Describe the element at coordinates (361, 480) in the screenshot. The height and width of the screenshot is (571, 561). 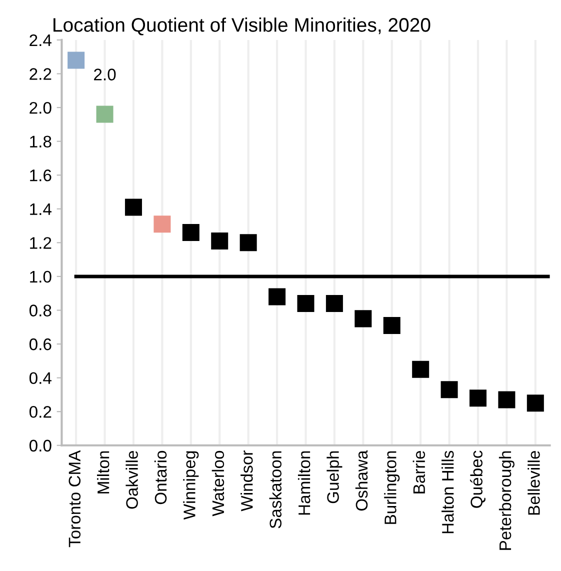
I see `x-tick-label: Oshawa` at that location.